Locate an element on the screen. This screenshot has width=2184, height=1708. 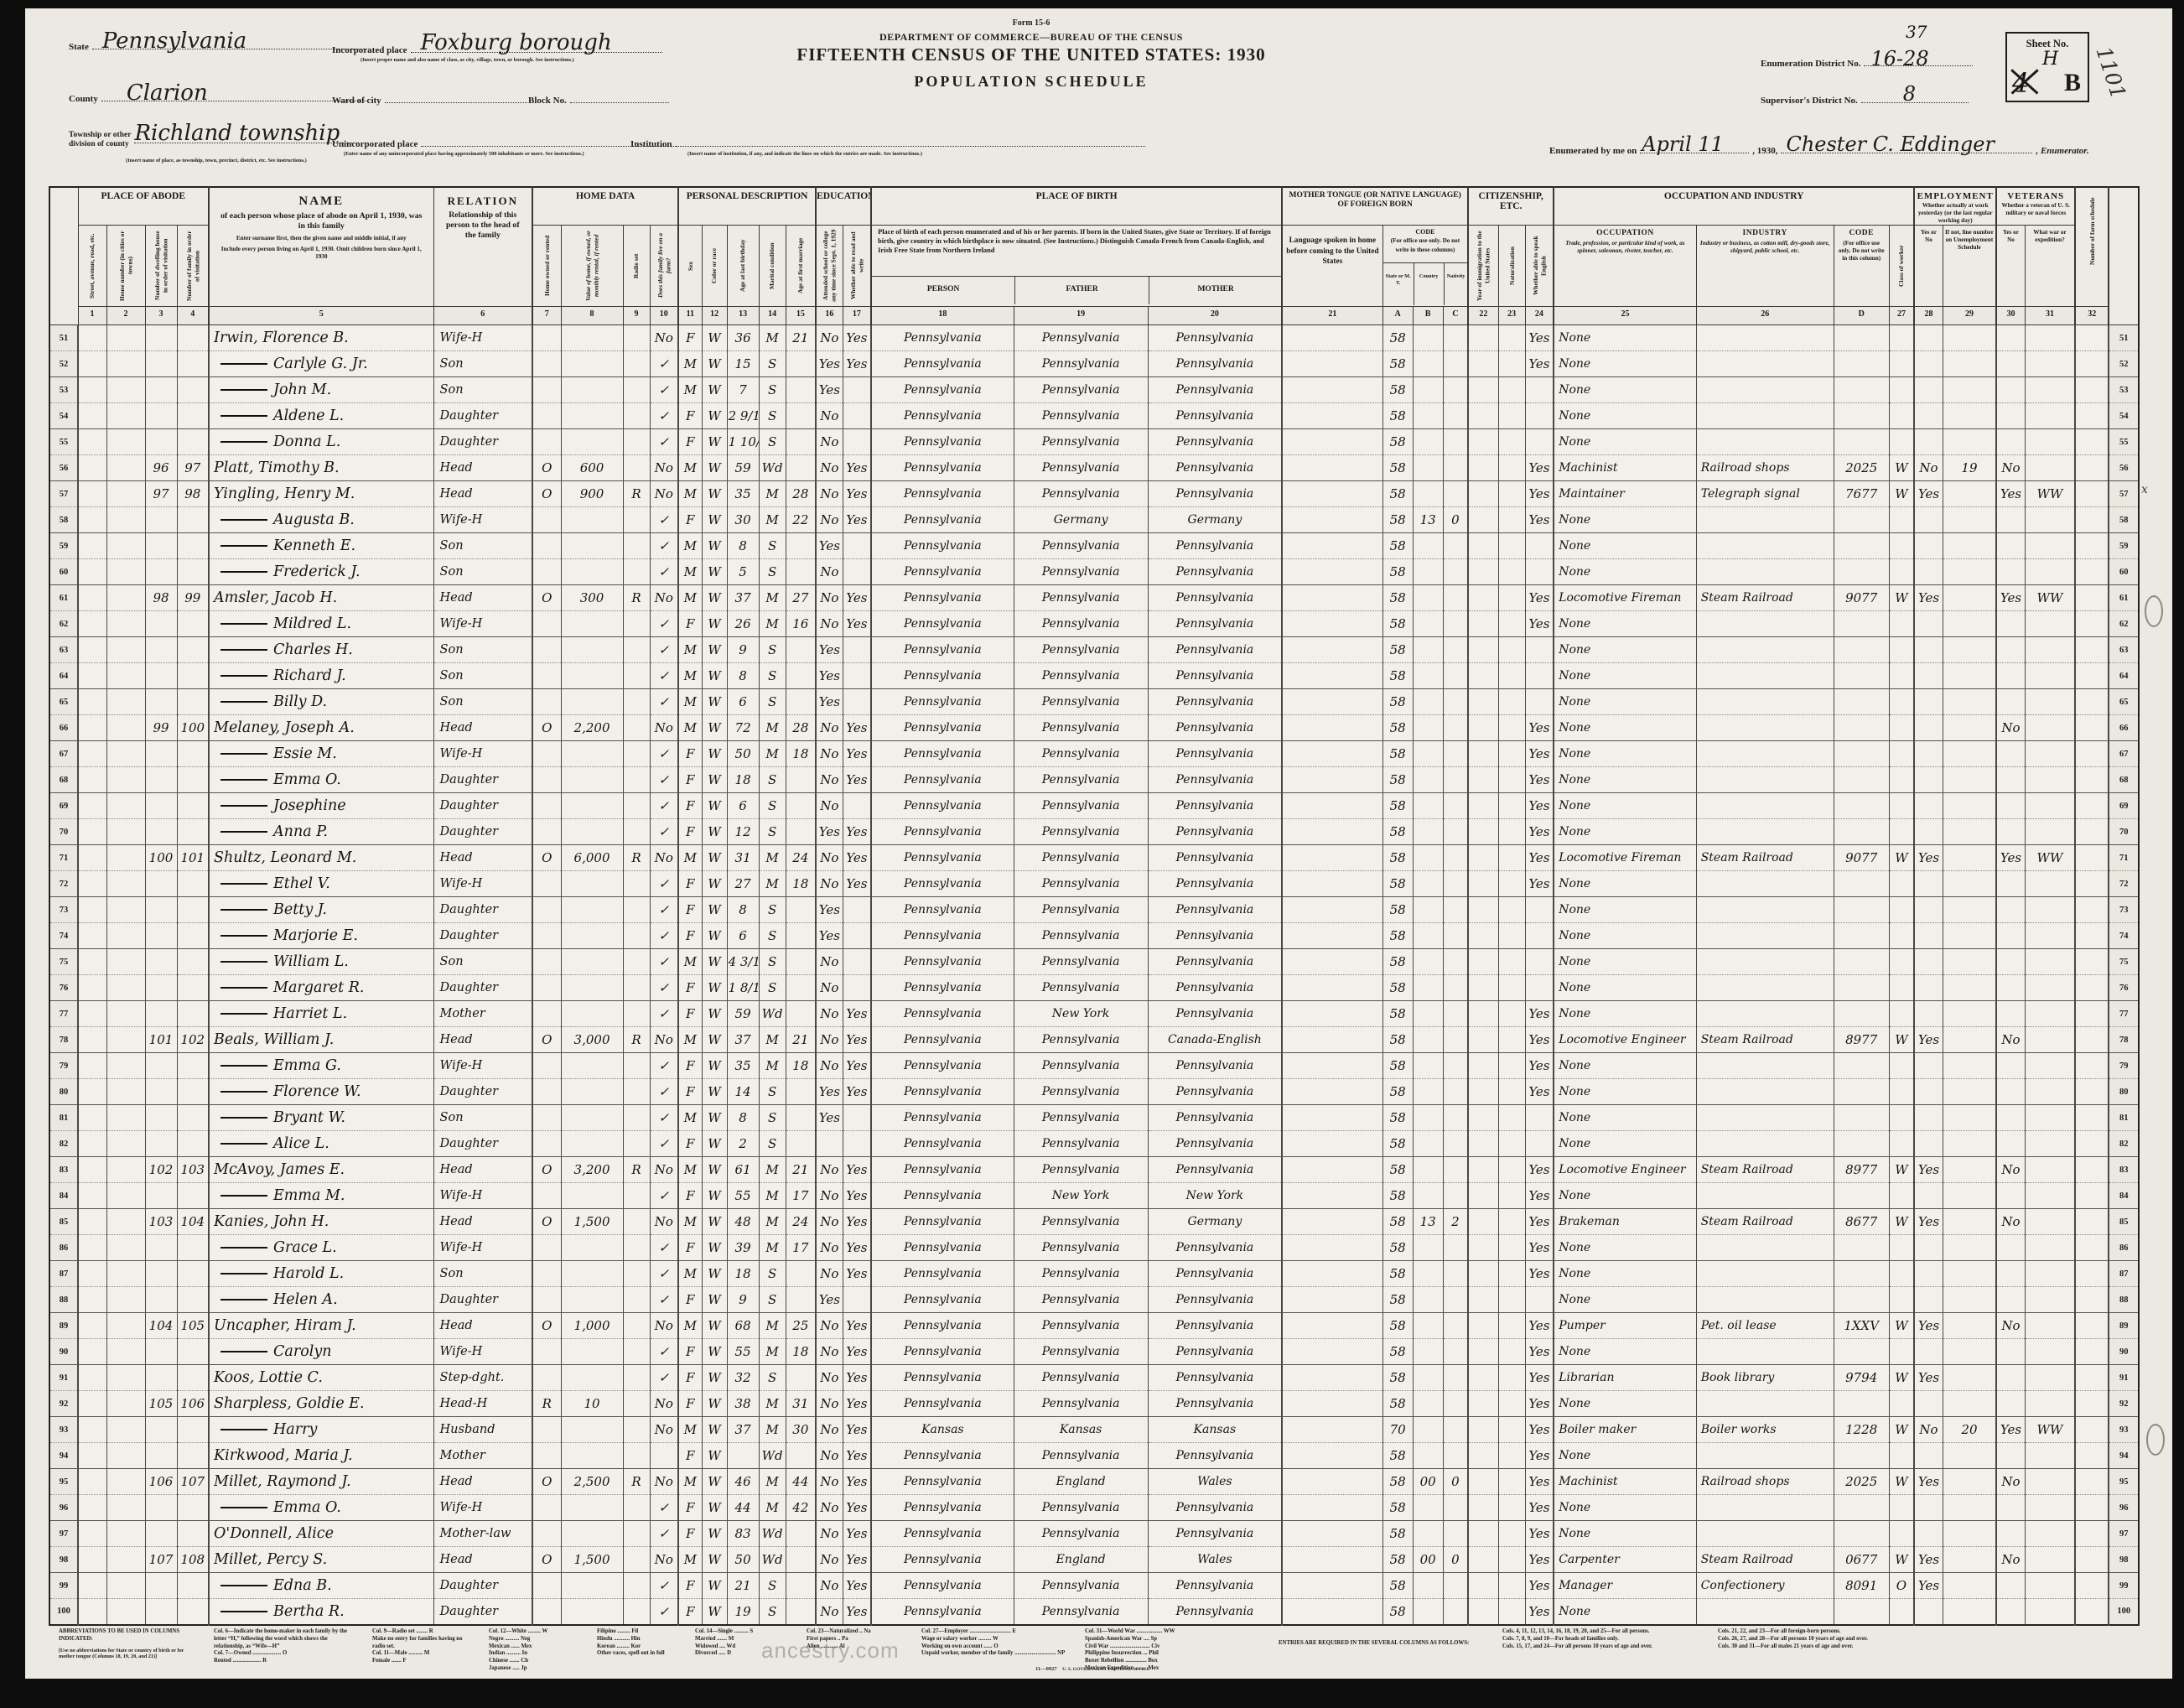
cell-age: 15 is located at coordinates (743, 363).